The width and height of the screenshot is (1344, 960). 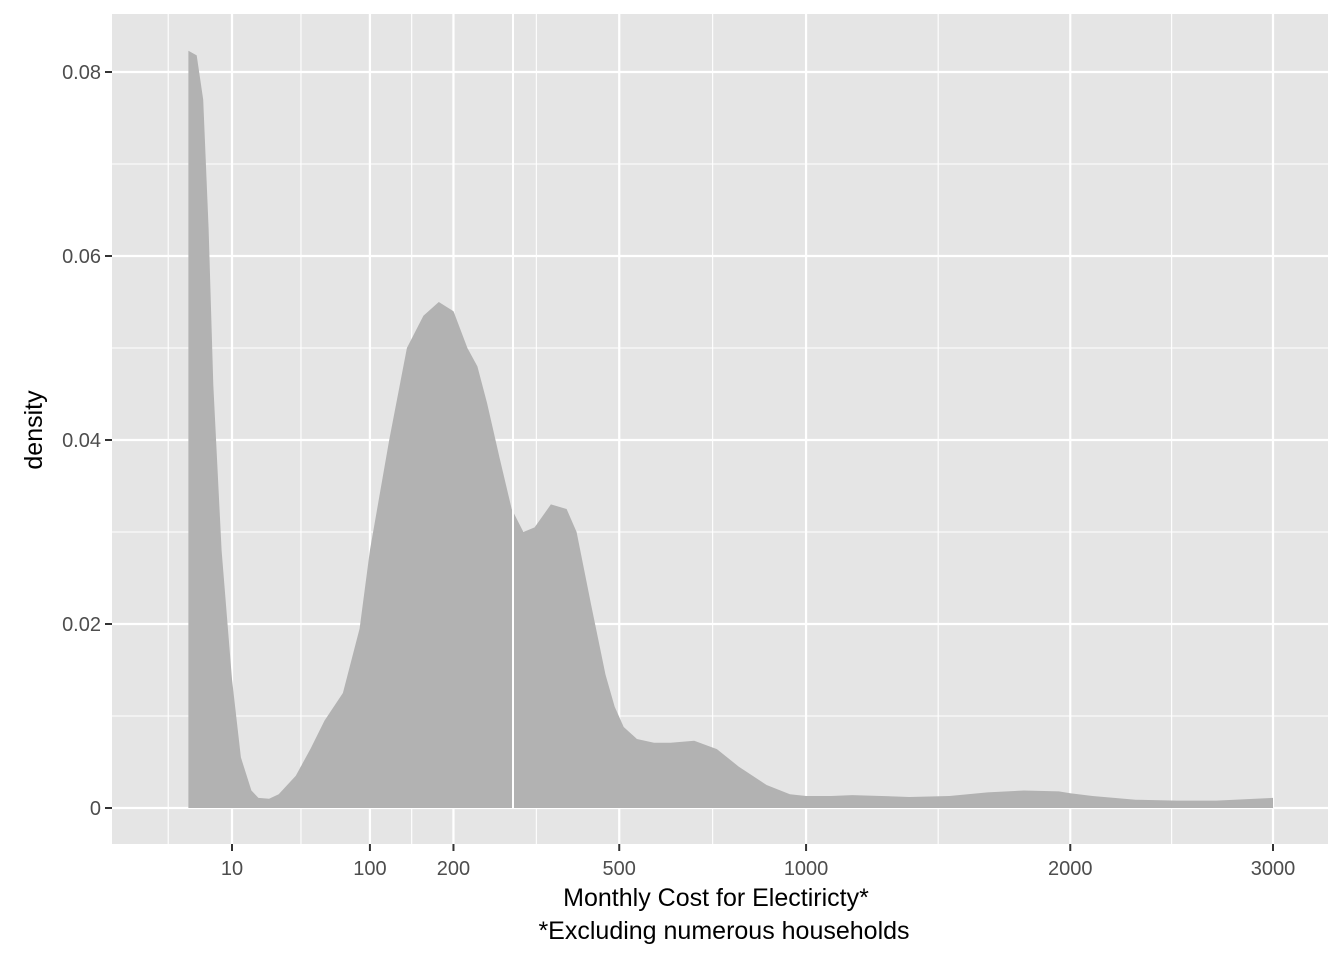 I want to click on y-tick-label: 0.02, so click(x=81, y=625).